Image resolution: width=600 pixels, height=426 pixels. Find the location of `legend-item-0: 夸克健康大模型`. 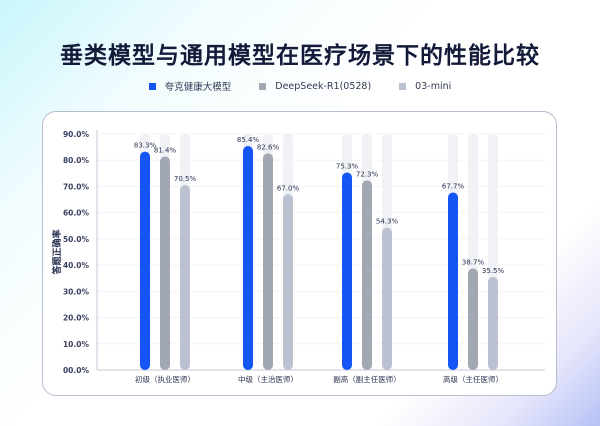

legend-item-0: 夸克健康大模型 is located at coordinates (190, 86).